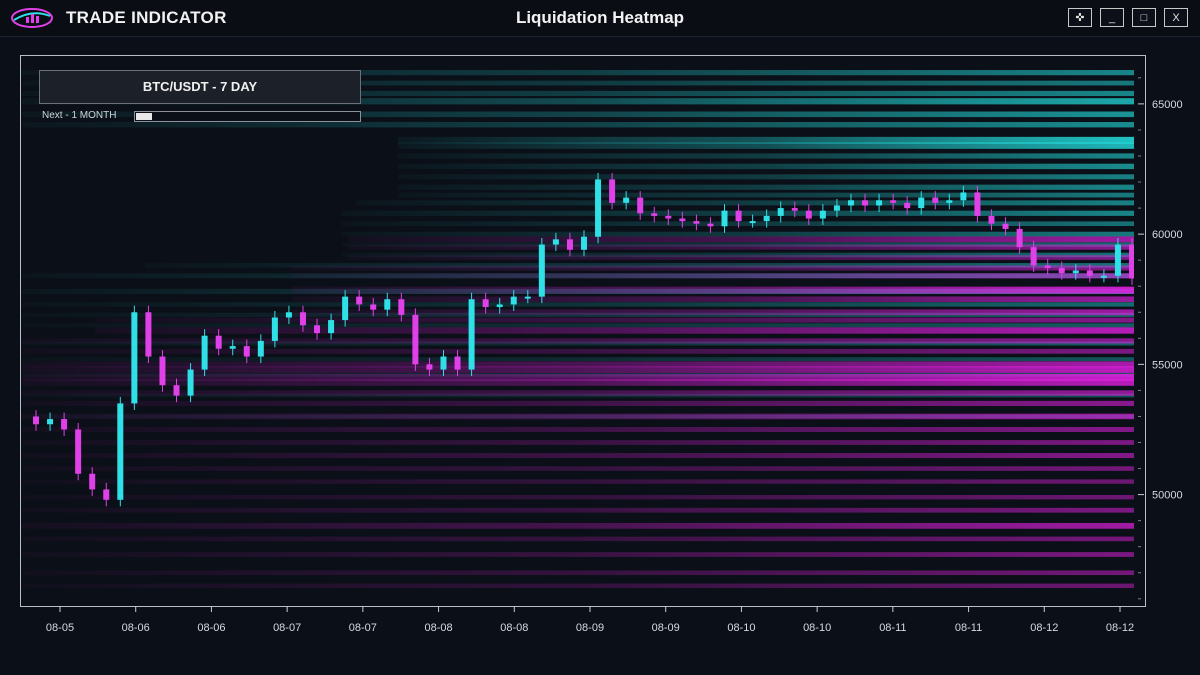 The width and height of the screenshot is (1200, 675). What do you see at coordinates (32, 18) in the screenshot?
I see `trade-indicator-logo-icon` at bounding box center [32, 18].